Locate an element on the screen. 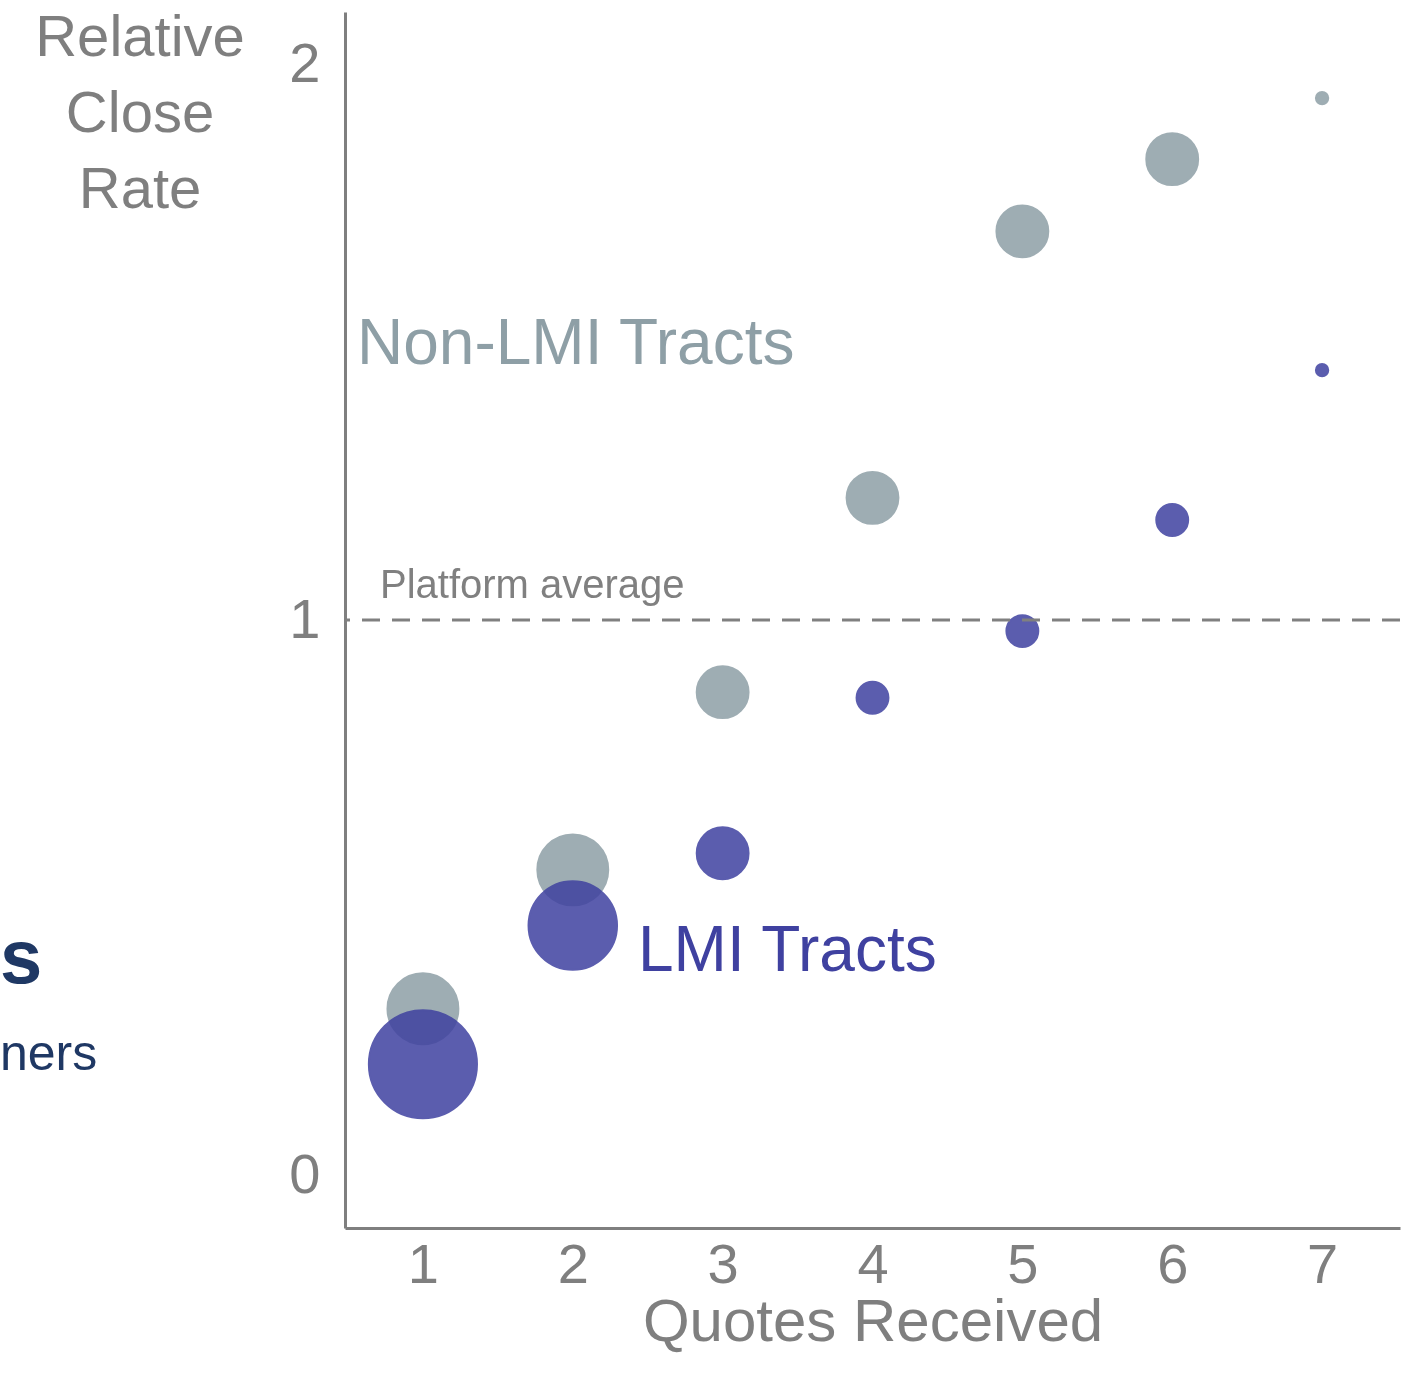 Image resolution: width=1403 pixels, height=1387 pixels. y-axis-title: Relative Close Rate is located at coordinates (140, 111).